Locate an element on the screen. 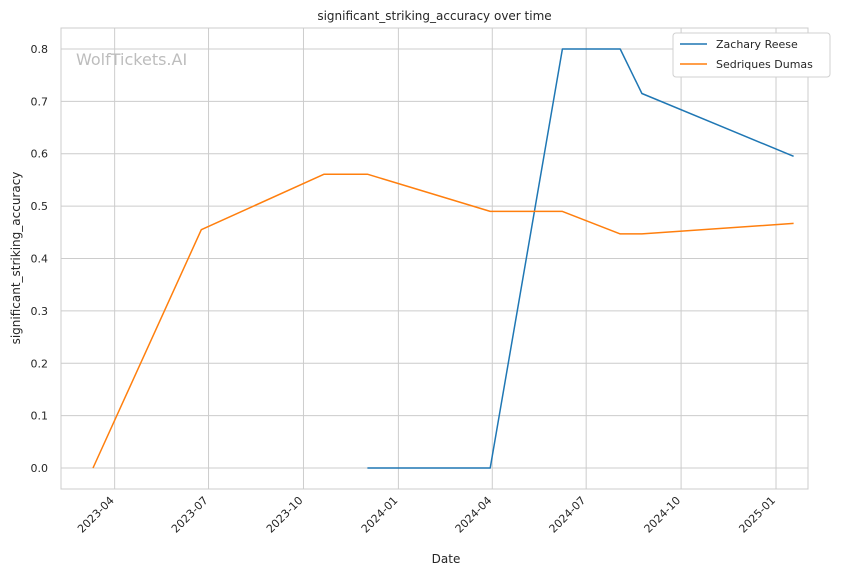 Image resolution: width=844 pixels, height=575 pixels. y-tick-label: 0.3 is located at coordinates (40, 311).